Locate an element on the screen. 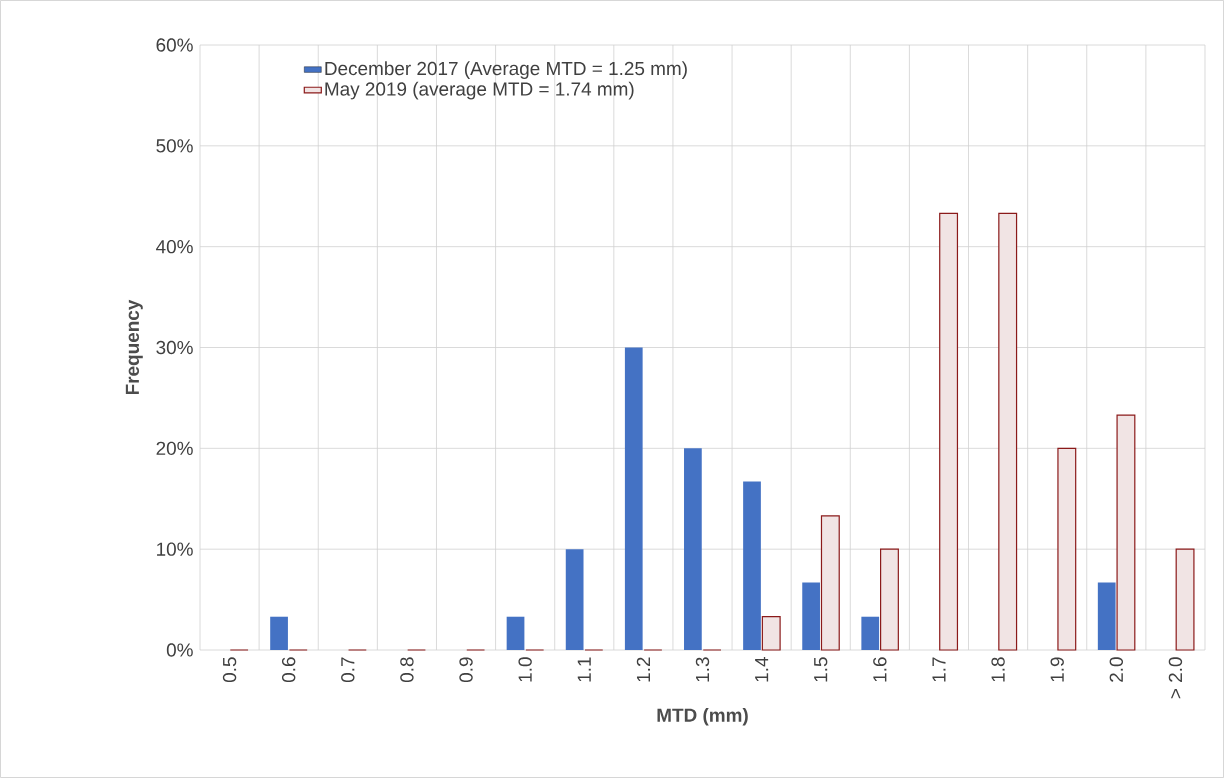  x-tick-label: 1.5 is located at coordinates (821, 669).